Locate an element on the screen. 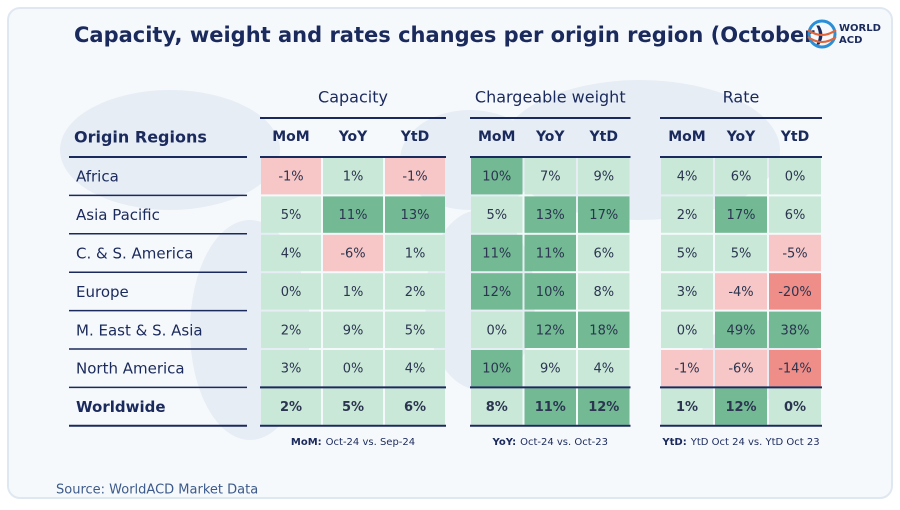 The width and height of the screenshot is (900, 510). cell-value: -20% is located at coordinates (795, 292).